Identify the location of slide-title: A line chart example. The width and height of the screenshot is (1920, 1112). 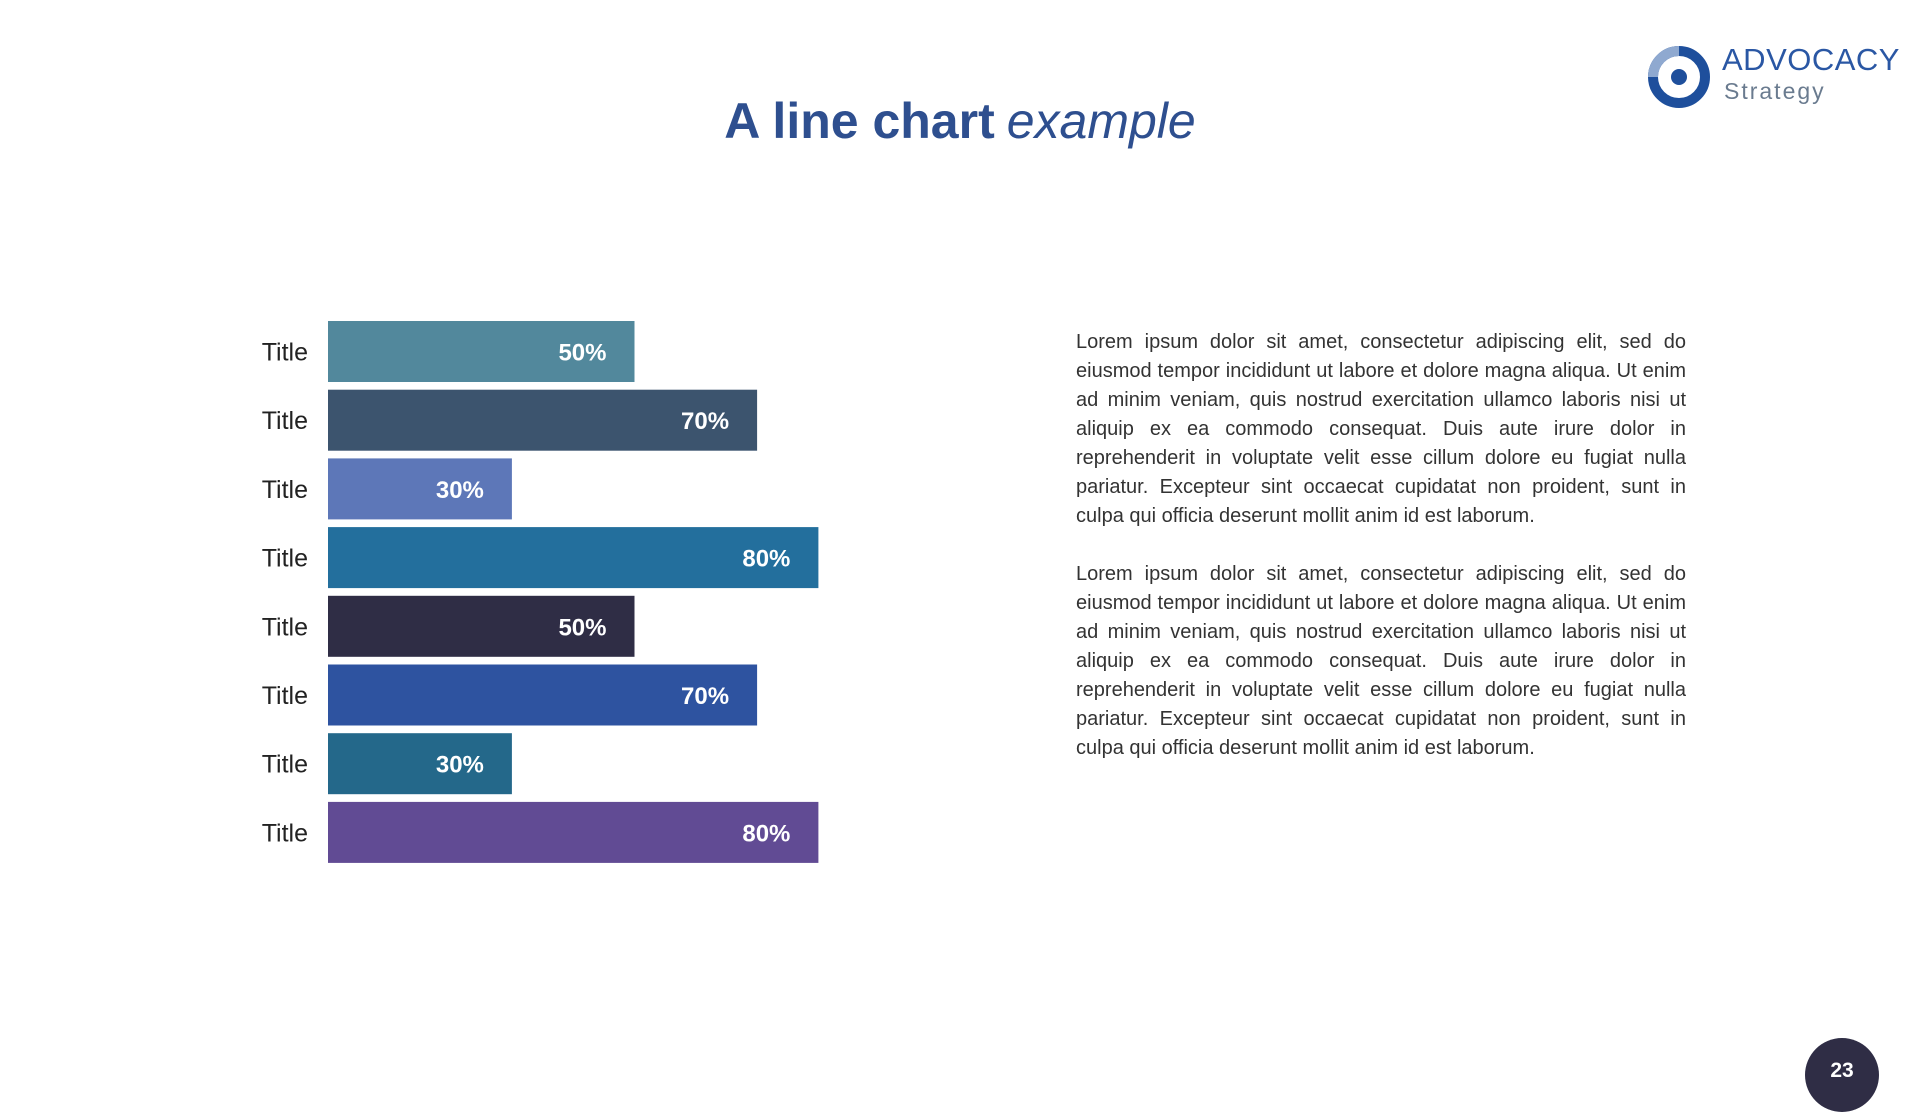
(960, 121).